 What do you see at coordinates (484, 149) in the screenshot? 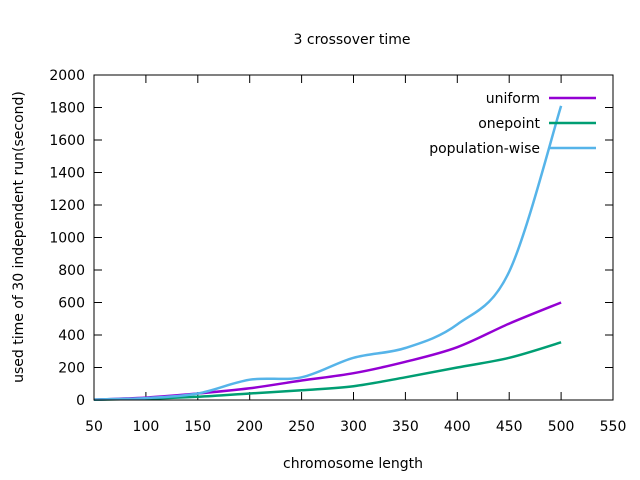
I see `legend-label-population-wise: population-wise` at bounding box center [484, 149].